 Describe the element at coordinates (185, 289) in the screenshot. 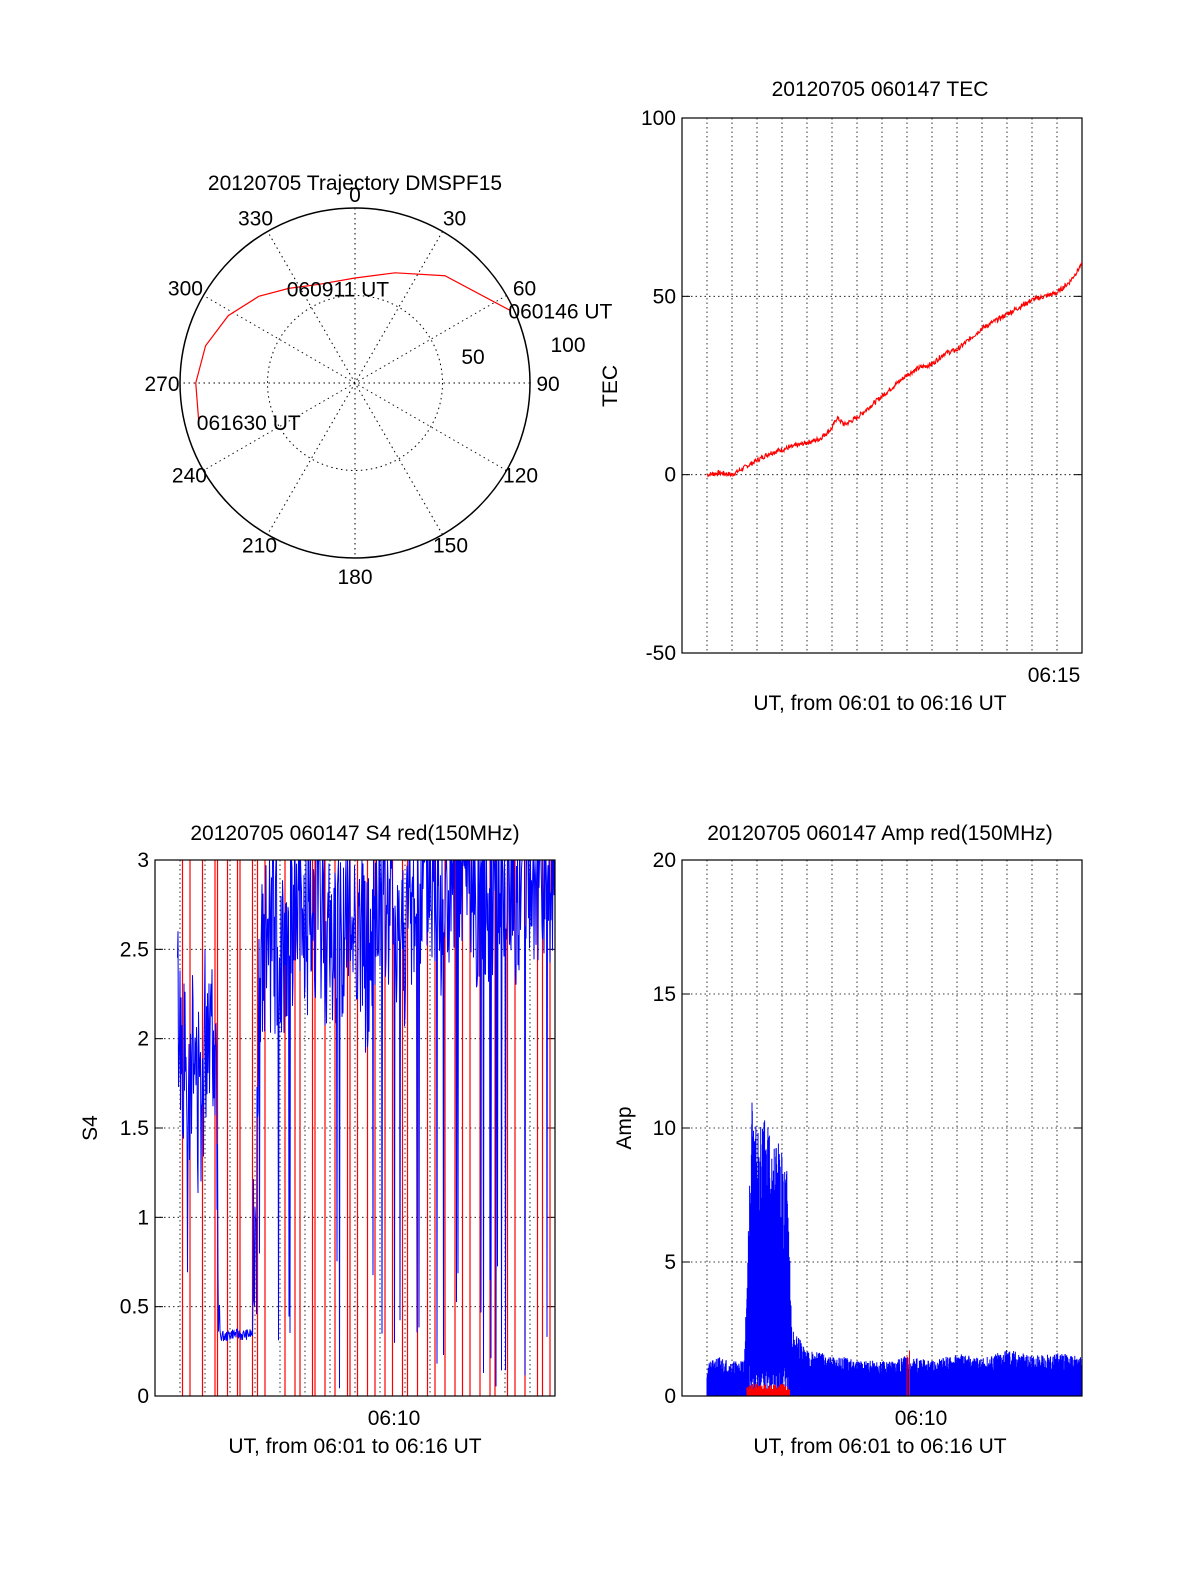

I see `angle-label-300: 300` at that location.